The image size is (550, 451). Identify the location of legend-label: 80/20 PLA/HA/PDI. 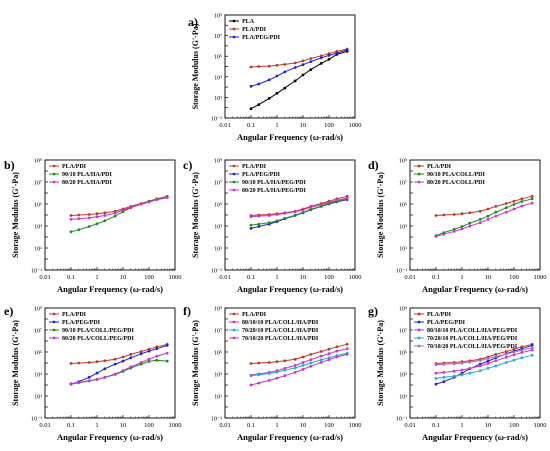
(87, 183).